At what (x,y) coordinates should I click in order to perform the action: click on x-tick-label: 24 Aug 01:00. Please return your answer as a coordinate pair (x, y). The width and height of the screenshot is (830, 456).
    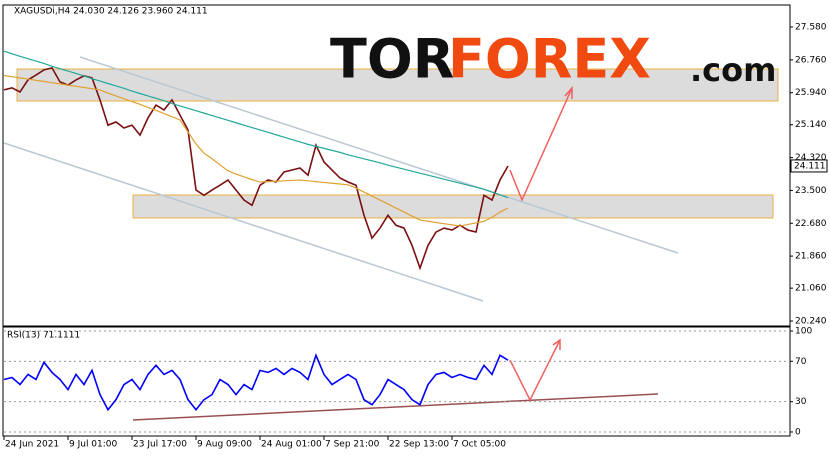
    Looking at the image, I should click on (291, 445).